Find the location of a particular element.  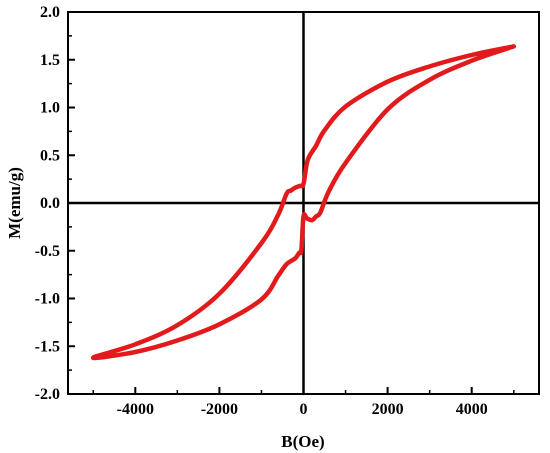

y-tick-label: 0.0 is located at coordinates (50, 203).